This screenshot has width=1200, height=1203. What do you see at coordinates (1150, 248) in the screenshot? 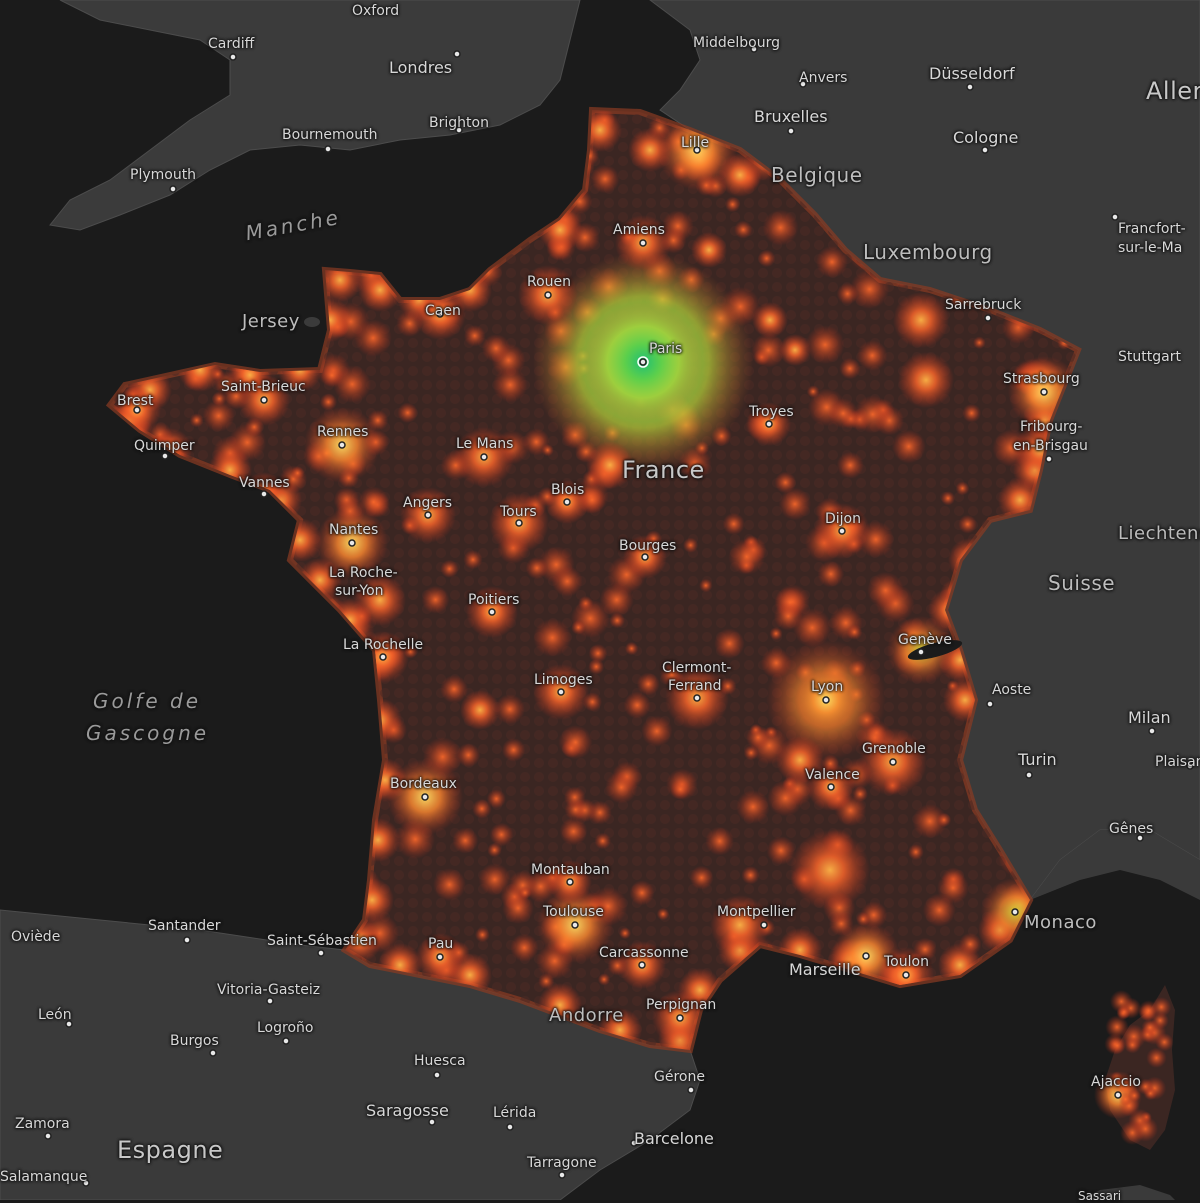
I see `city-label-francfort-line2: sur-le-Ma` at bounding box center [1150, 248].